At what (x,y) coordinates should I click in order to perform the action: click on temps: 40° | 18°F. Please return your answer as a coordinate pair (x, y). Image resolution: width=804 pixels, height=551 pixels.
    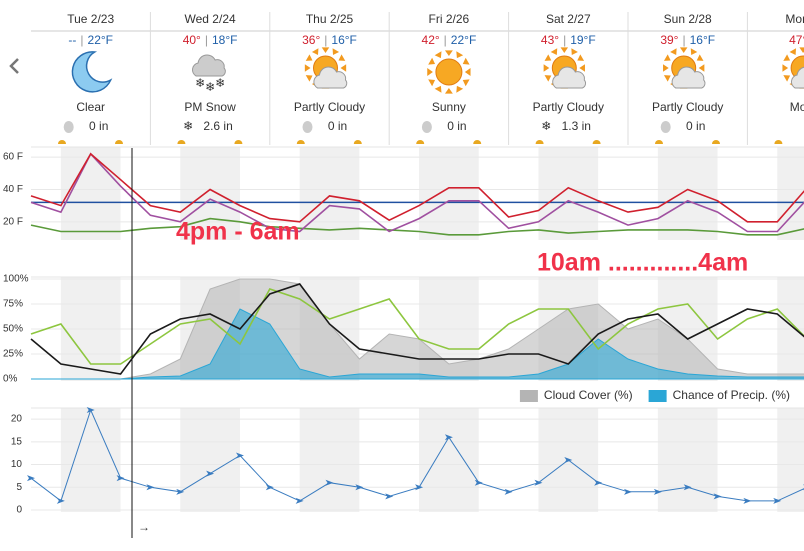
    Looking at the image, I should click on (210, 40).